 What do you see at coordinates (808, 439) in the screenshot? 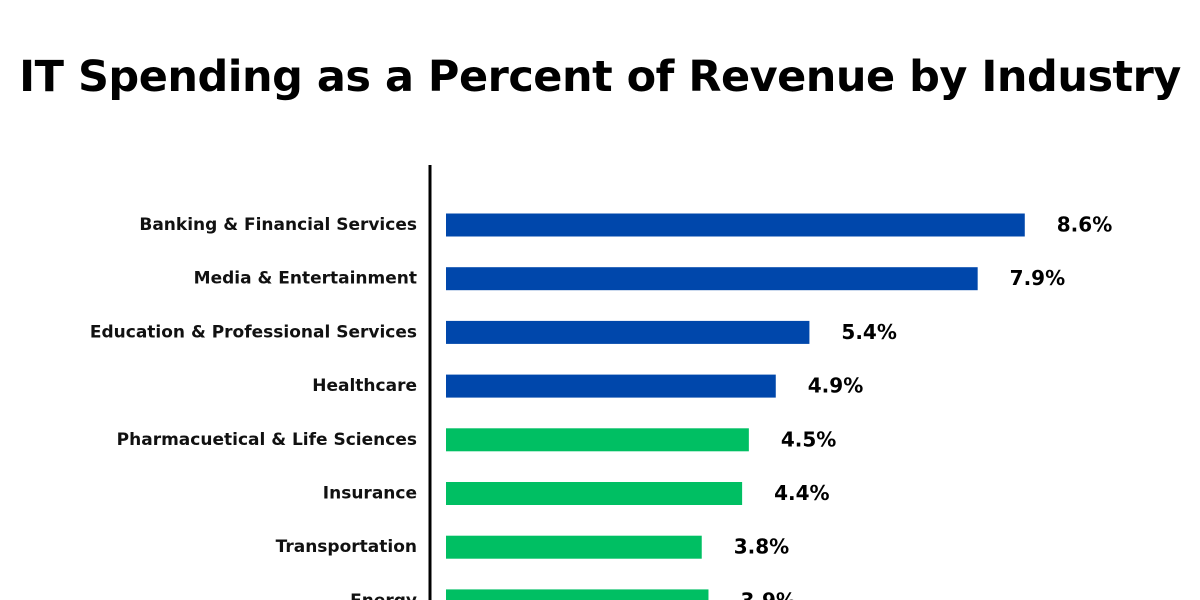
I see `value-label: 4.5%` at bounding box center [808, 439].